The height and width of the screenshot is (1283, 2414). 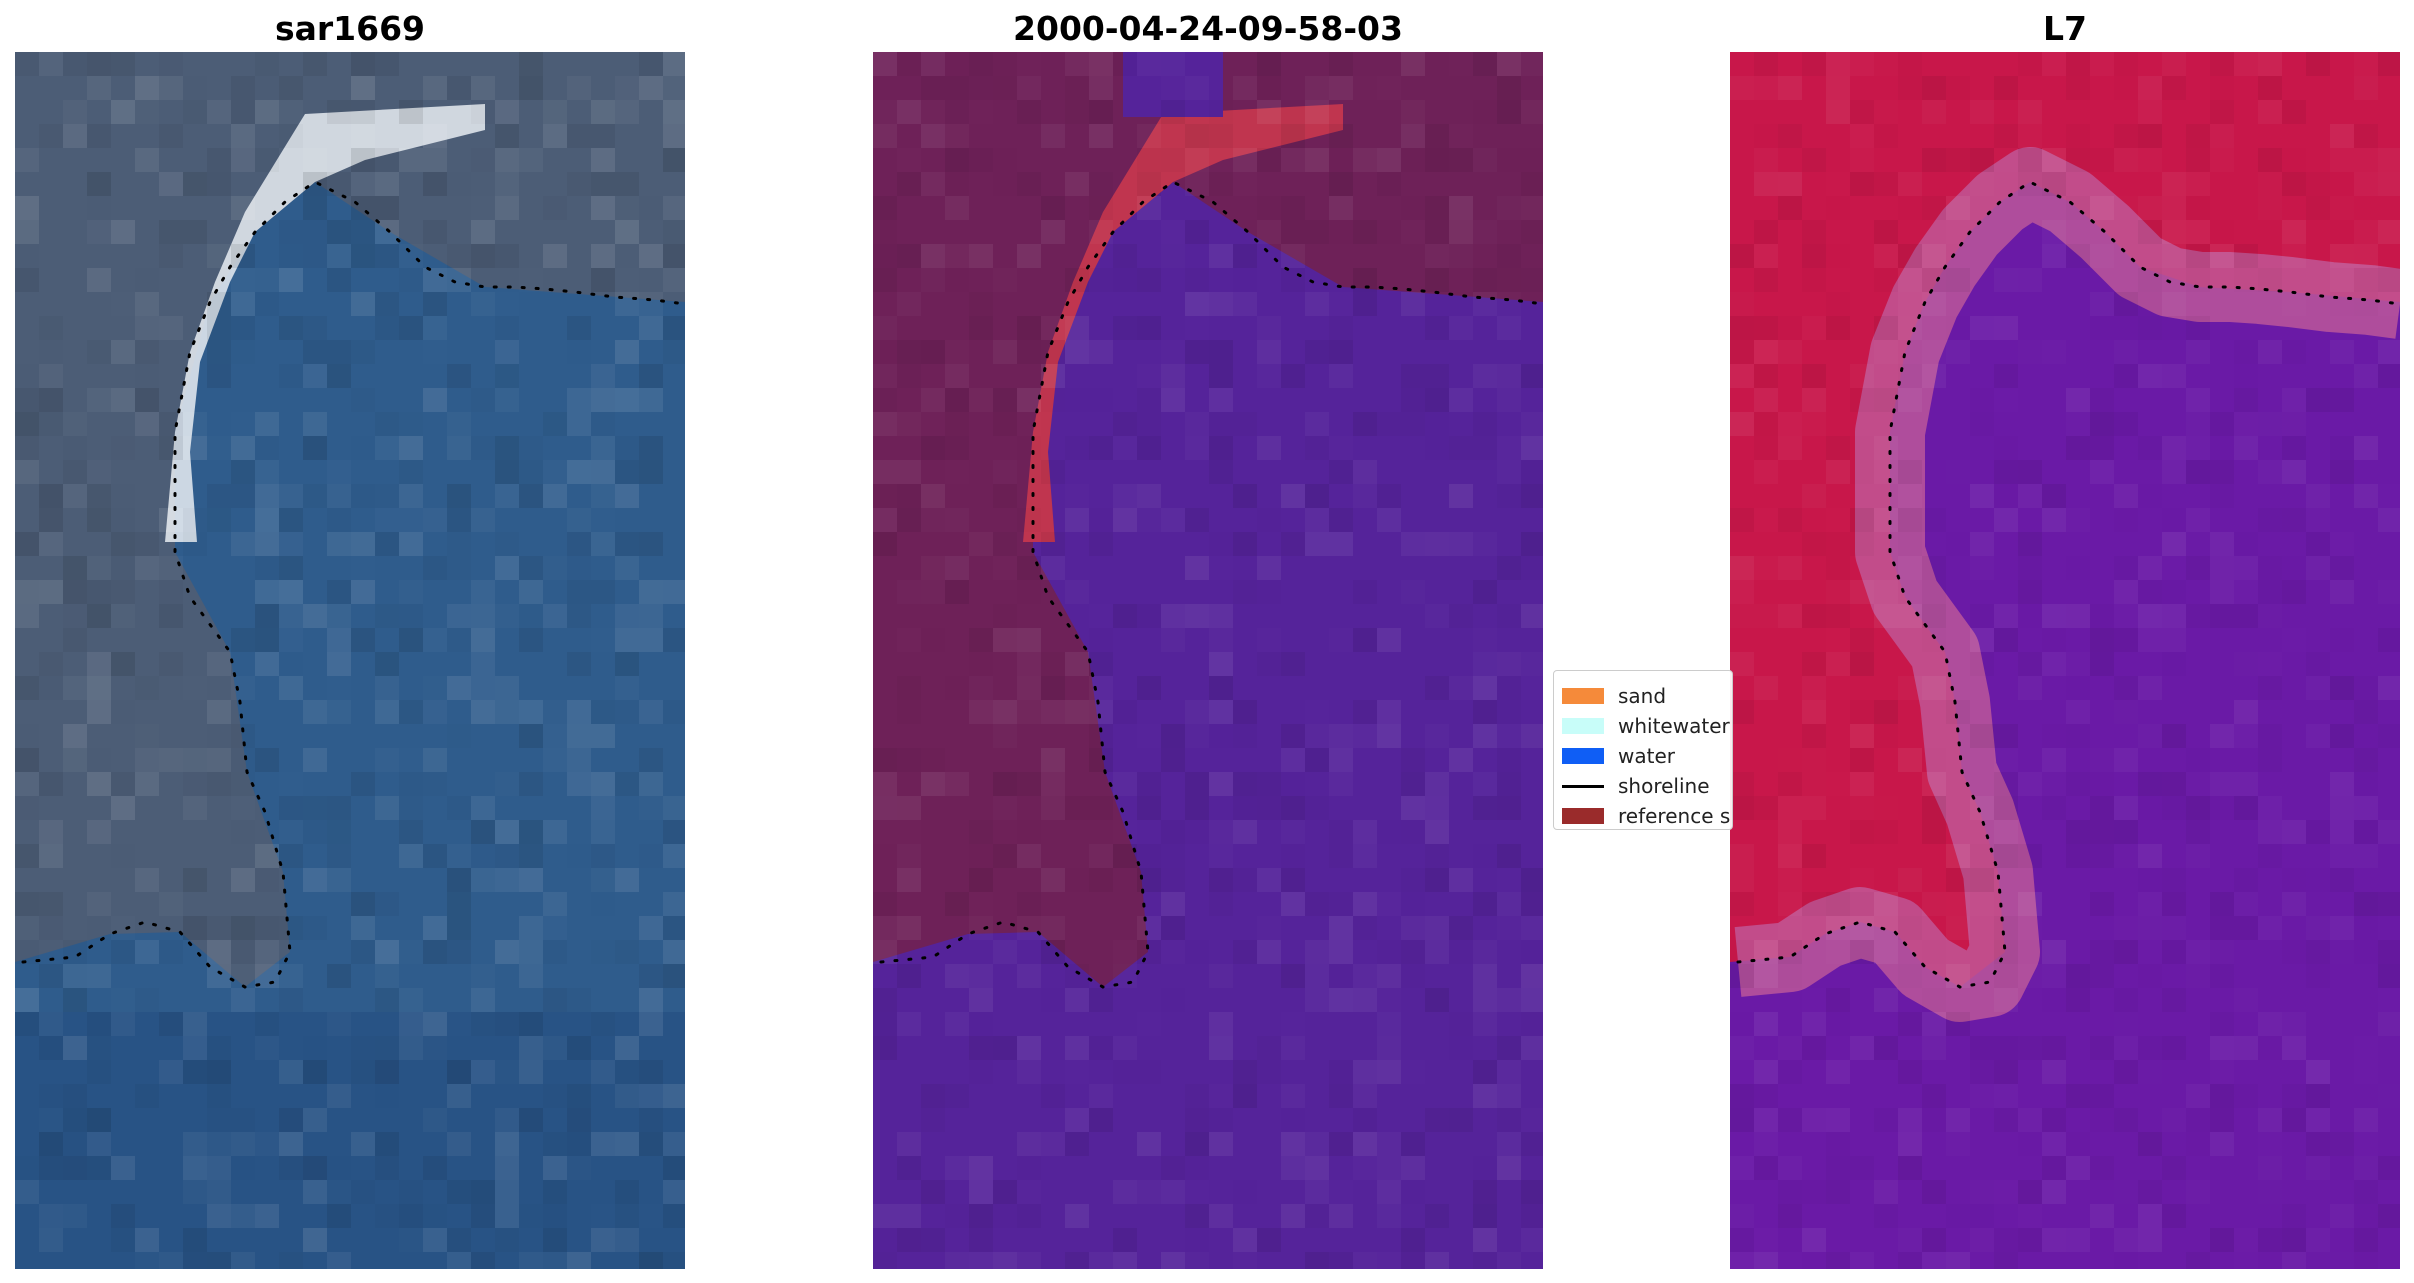 What do you see at coordinates (1583, 756) in the screenshot?
I see `legend-swatch-water` at bounding box center [1583, 756].